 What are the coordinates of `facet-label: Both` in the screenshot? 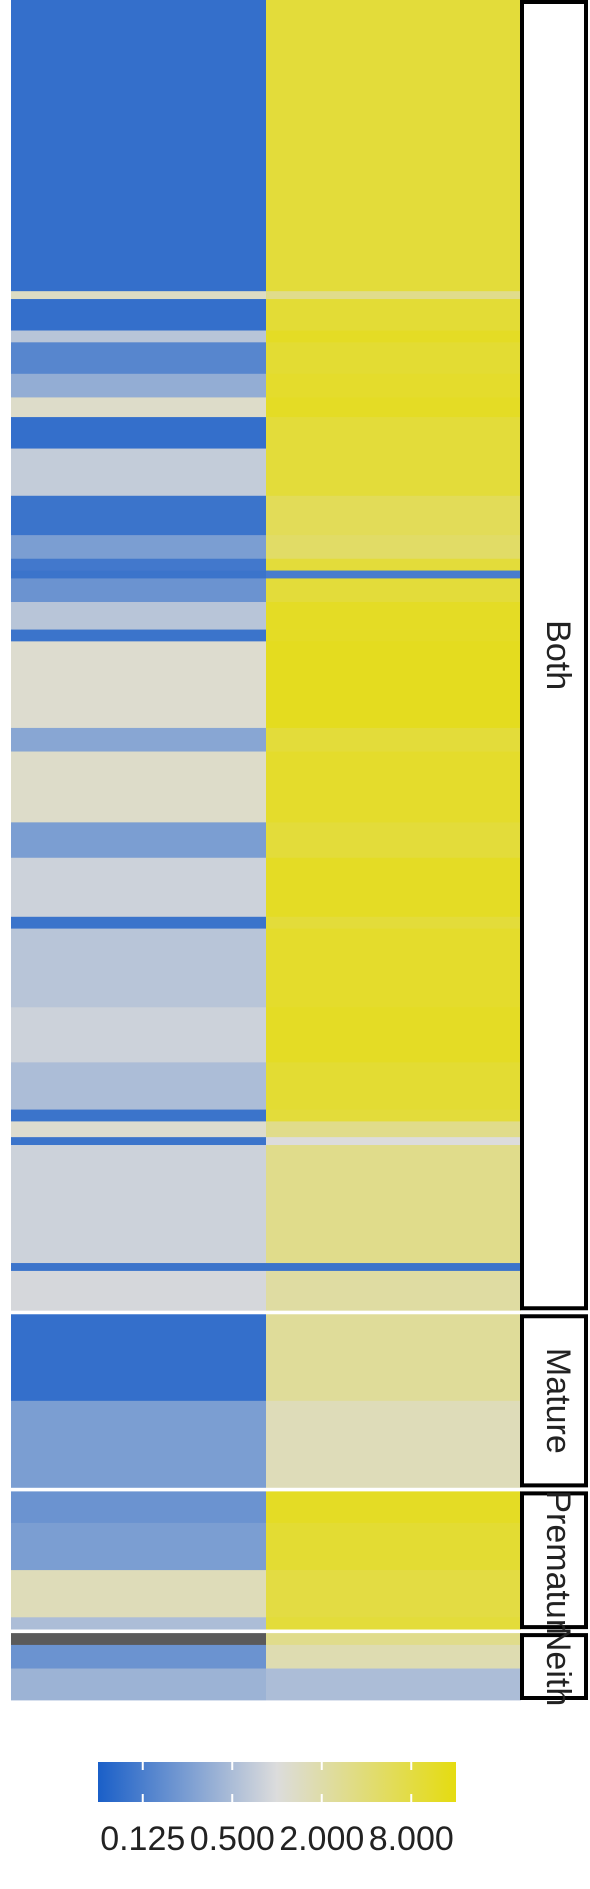 It's located at (558, 655).